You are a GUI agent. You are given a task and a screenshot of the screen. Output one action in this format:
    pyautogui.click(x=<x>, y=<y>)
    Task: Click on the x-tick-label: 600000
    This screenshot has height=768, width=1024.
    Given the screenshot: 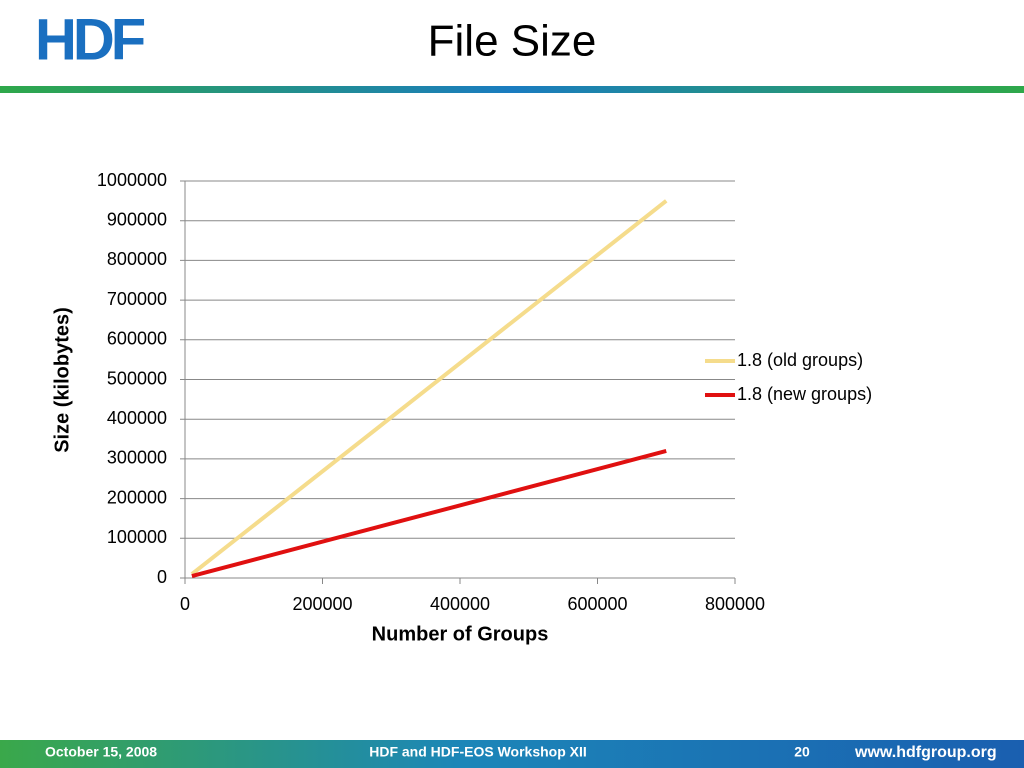 What is the action you would take?
    pyautogui.click(x=597, y=604)
    